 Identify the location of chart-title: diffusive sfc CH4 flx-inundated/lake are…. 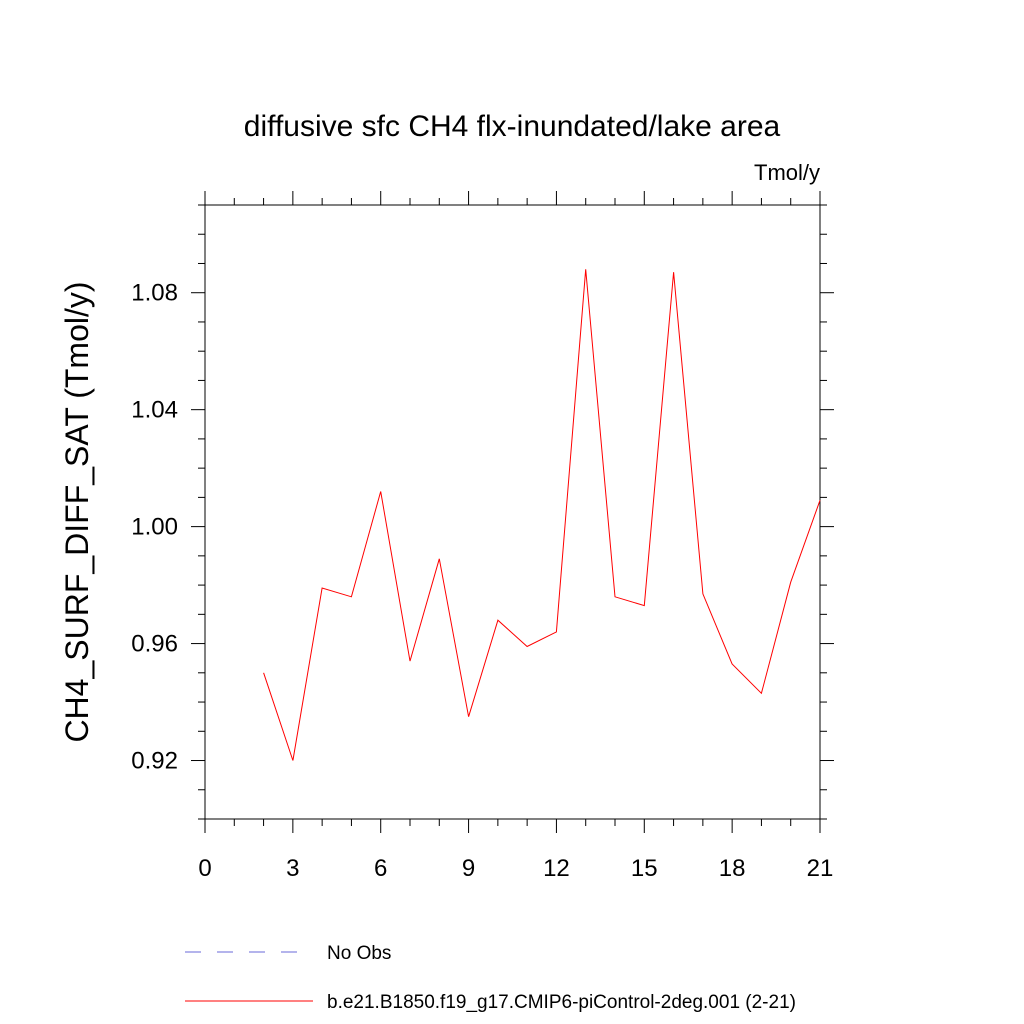
(512, 126).